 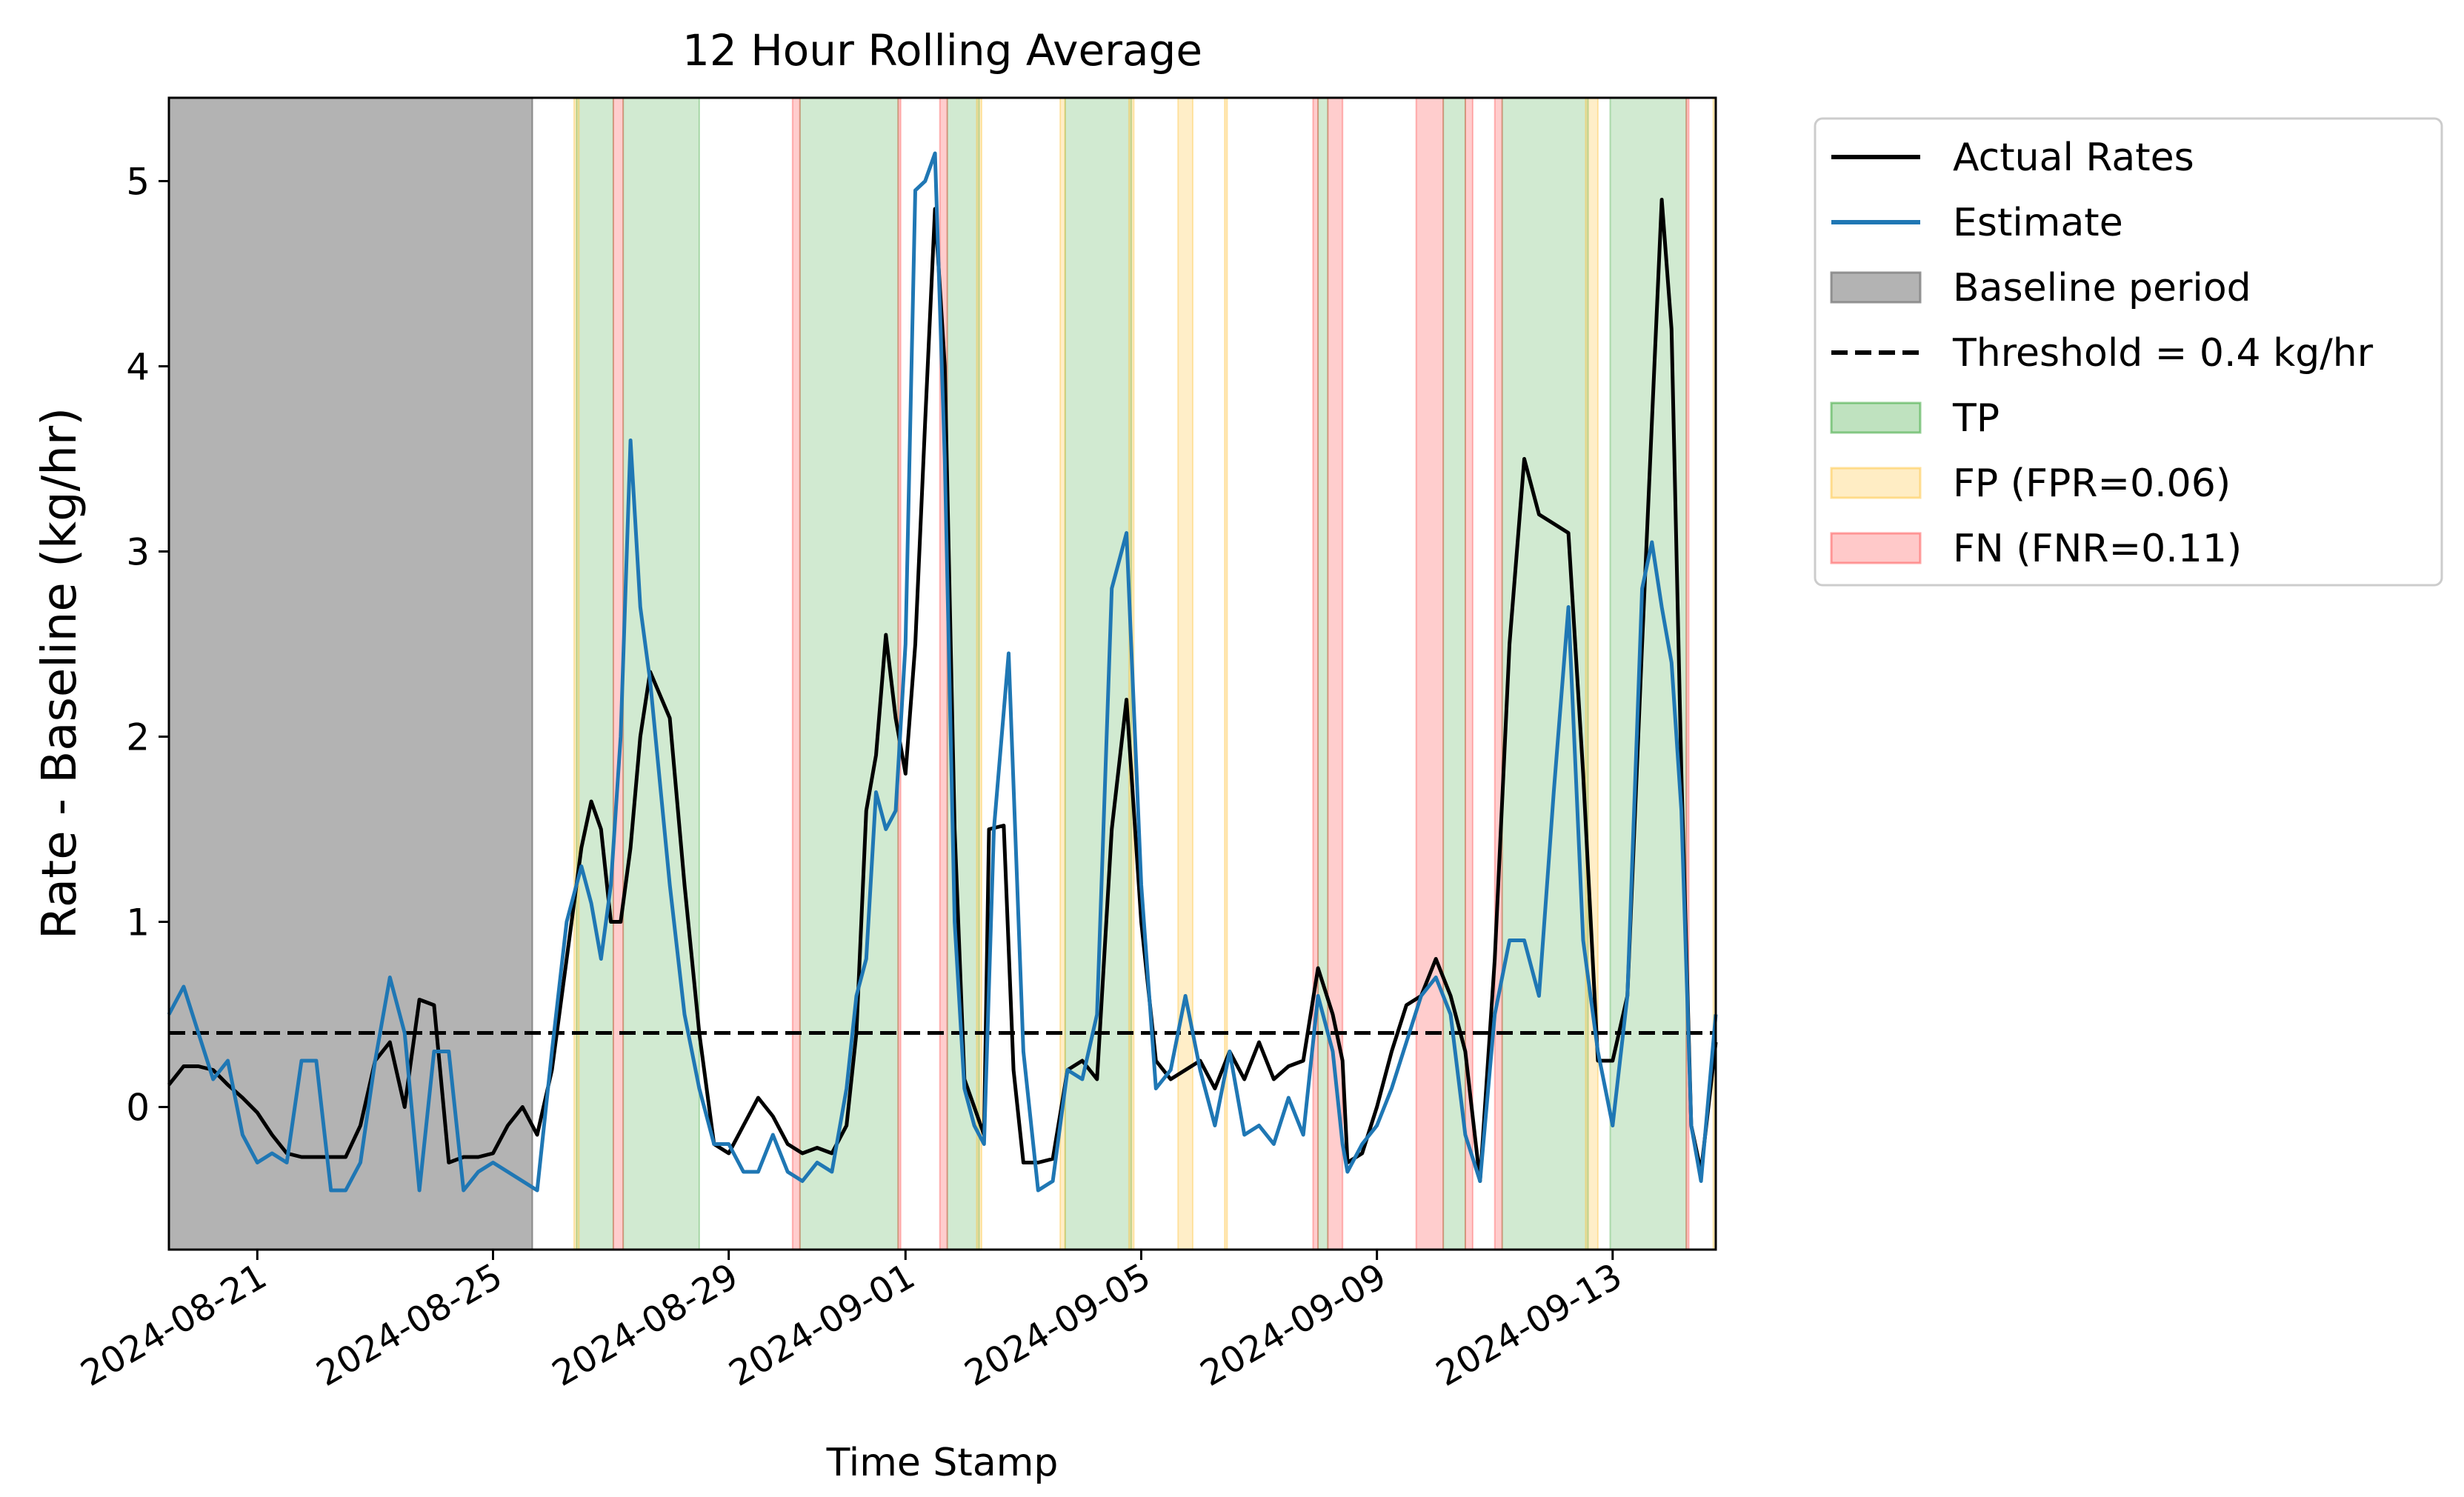 I want to click on legend-frame, so click(x=2129, y=352).